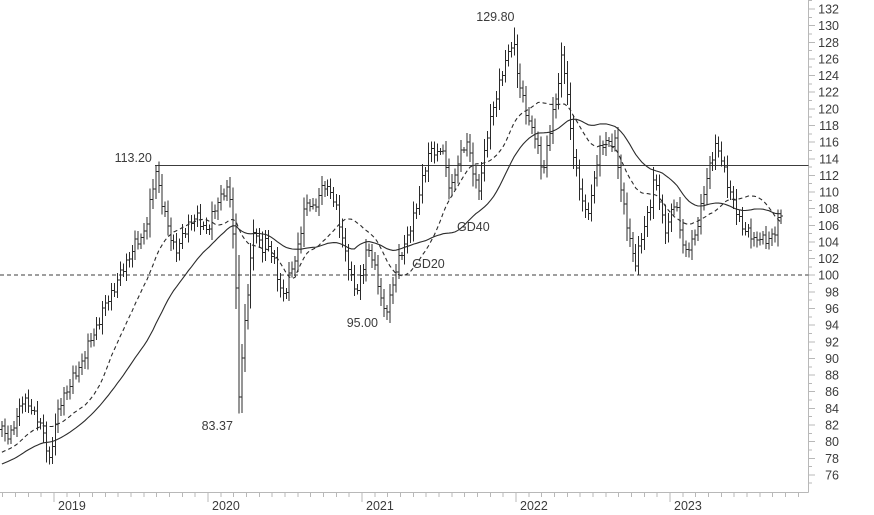 This screenshot has width=874, height=515. What do you see at coordinates (828, 43) in the screenshot?
I see `y-axis-label: 128` at bounding box center [828, 43].